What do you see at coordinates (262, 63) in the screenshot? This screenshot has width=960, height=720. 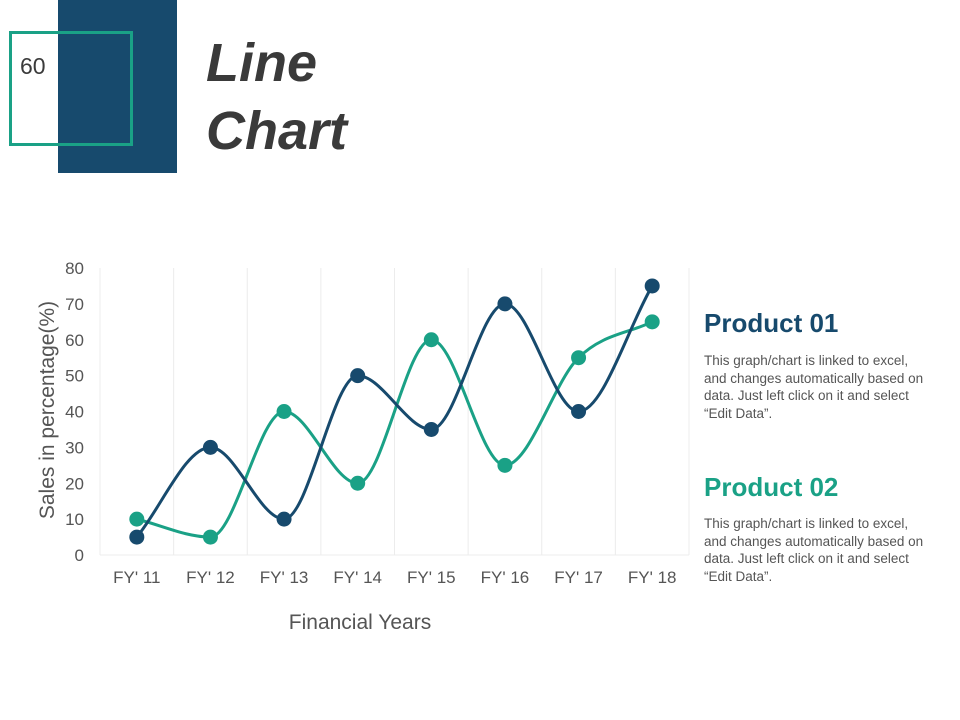 I see `slide-title-line-1: Line` at bounding box center [262, 63].